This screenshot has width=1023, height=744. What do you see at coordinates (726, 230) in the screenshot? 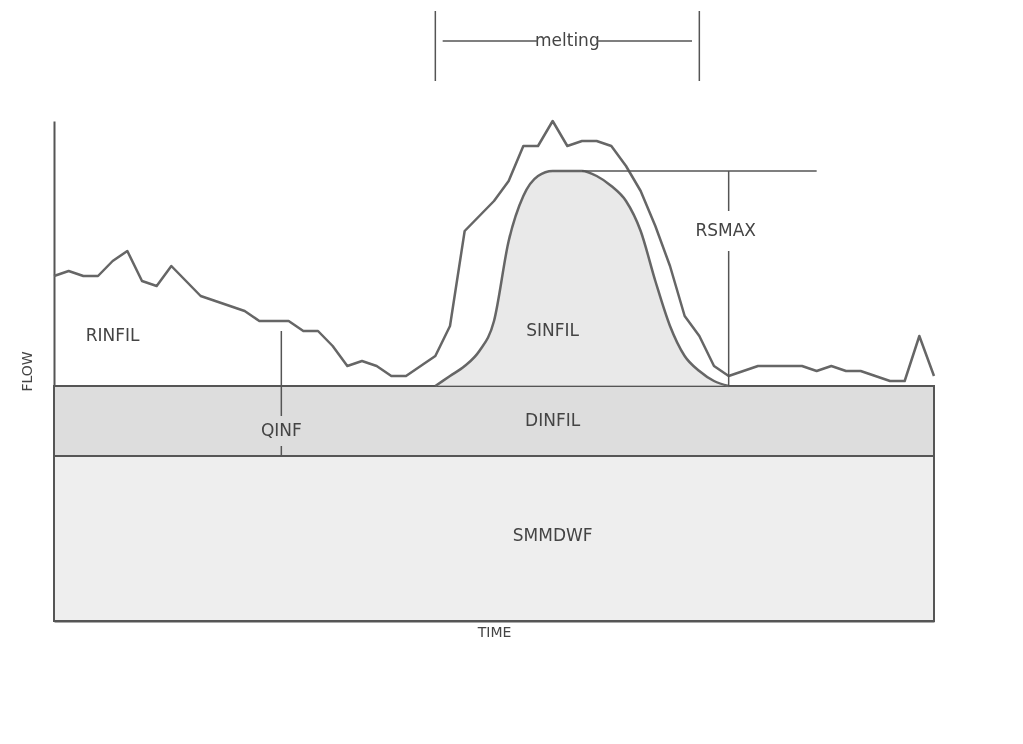
I see `annotation: RSMAX` at bounding box center [726, 230].